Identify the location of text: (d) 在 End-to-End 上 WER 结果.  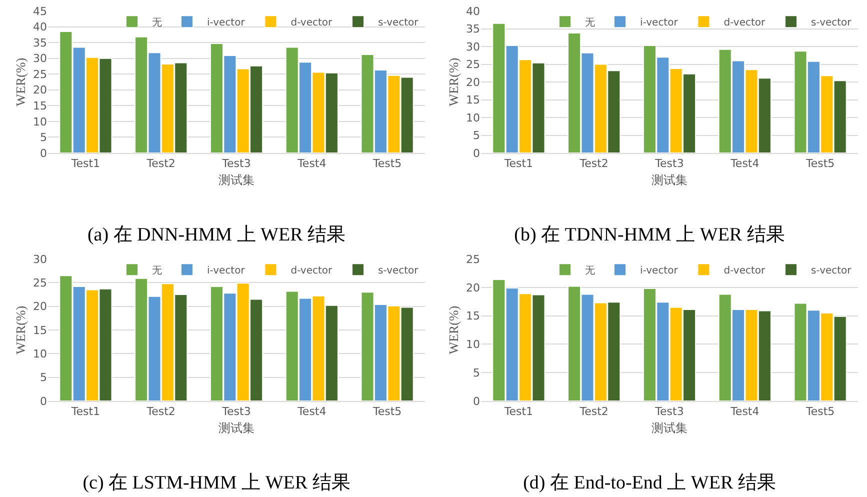
(649, 483).